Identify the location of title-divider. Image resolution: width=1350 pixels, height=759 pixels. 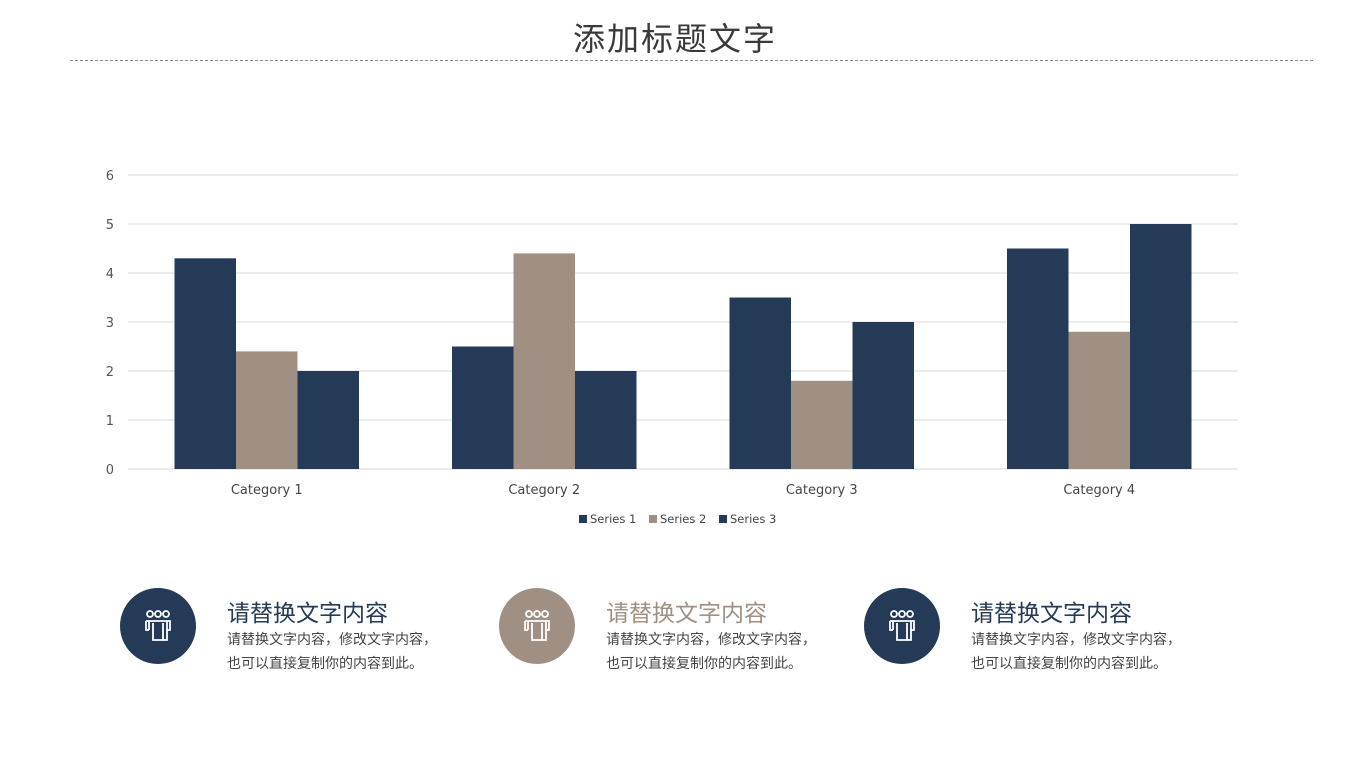
(691, 60).